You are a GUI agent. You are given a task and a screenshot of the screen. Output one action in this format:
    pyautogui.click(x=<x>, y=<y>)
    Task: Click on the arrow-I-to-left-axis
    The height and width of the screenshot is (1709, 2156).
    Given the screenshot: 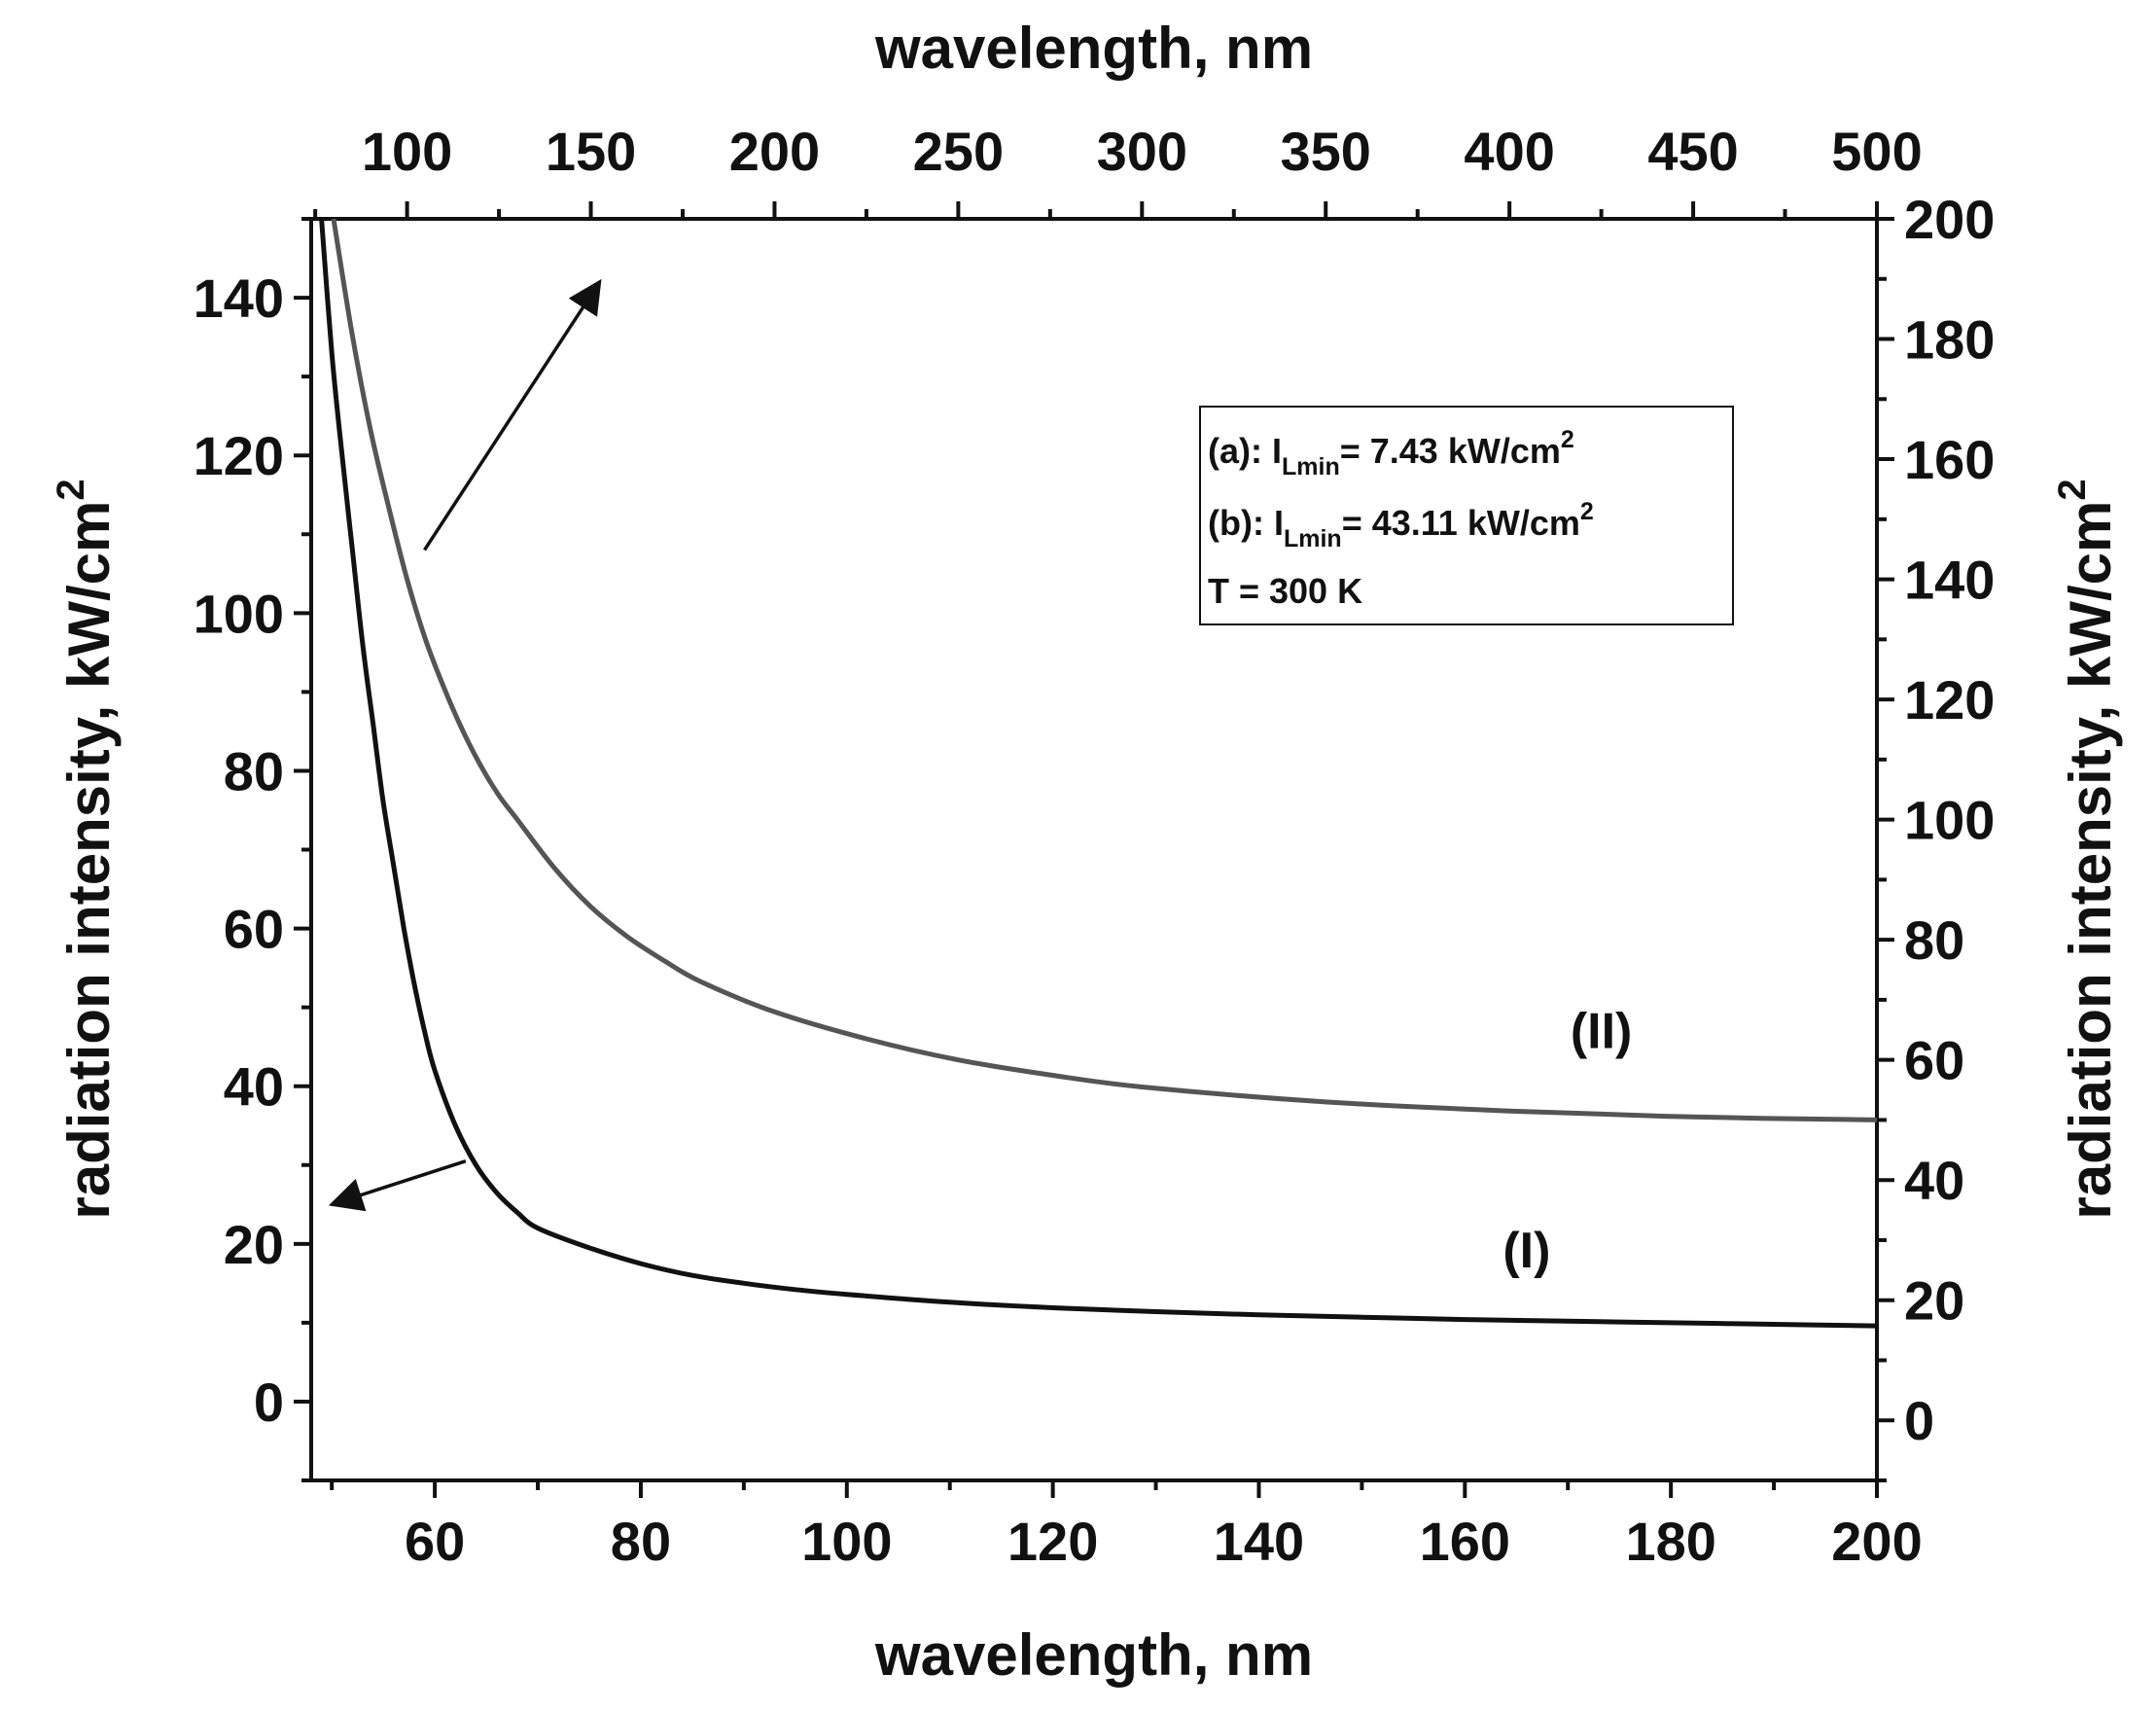 What is the action you would take?
    pyautogui.click(x=397, y=1185)
    